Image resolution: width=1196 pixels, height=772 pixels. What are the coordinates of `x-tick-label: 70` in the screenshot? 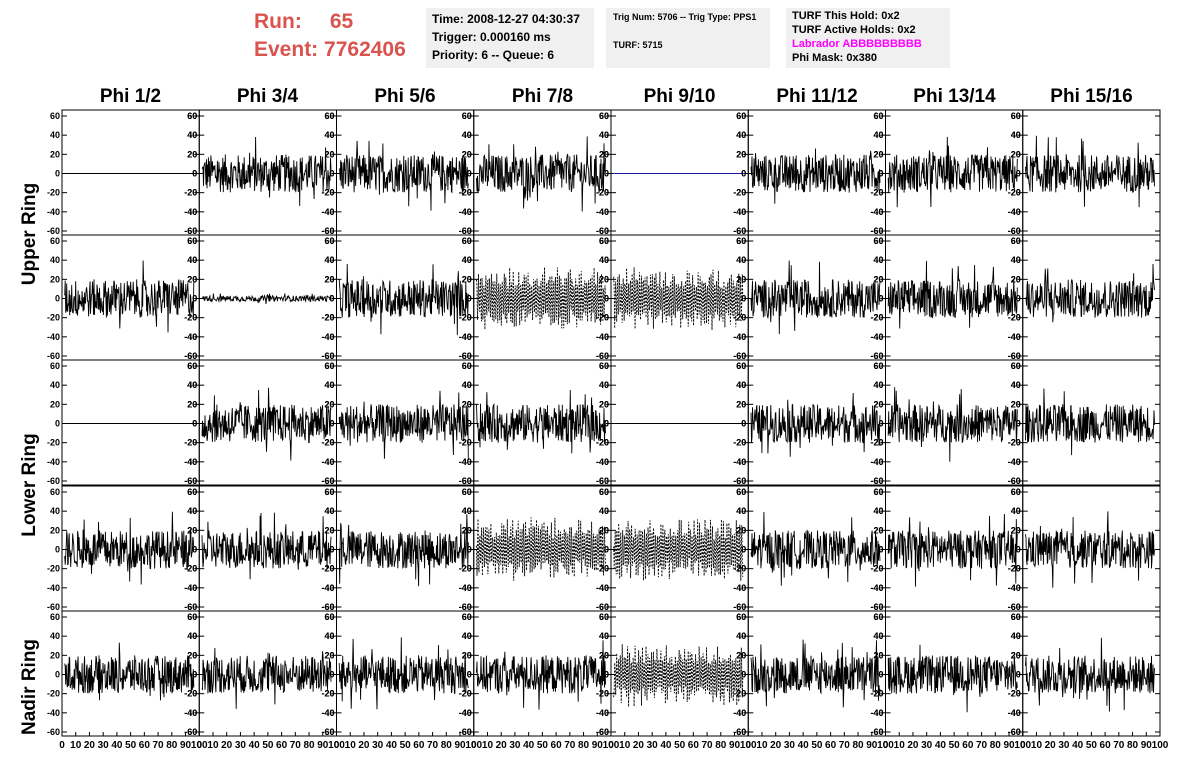 It's located at (296, 745).